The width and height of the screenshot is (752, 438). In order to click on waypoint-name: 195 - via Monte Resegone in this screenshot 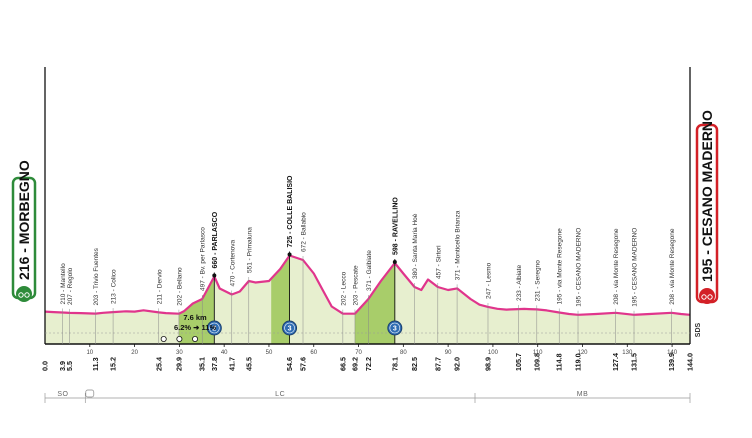, I will do `click(560, 266)`.